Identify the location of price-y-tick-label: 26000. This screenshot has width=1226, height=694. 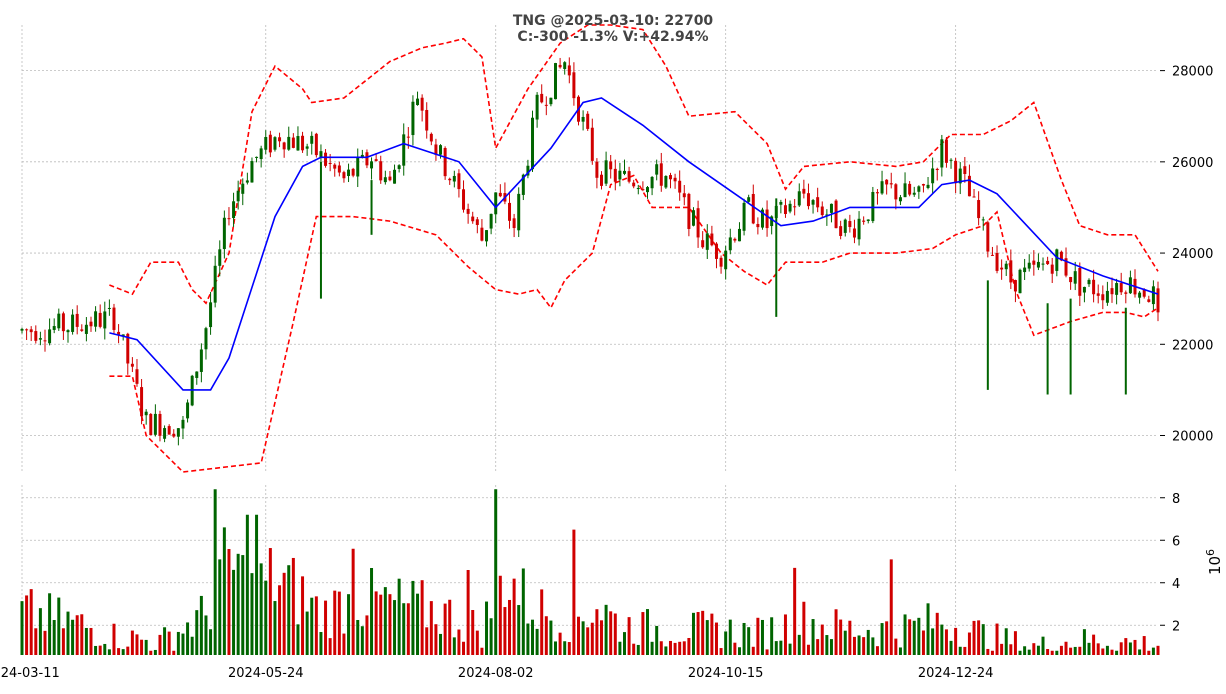
(1192, 163).